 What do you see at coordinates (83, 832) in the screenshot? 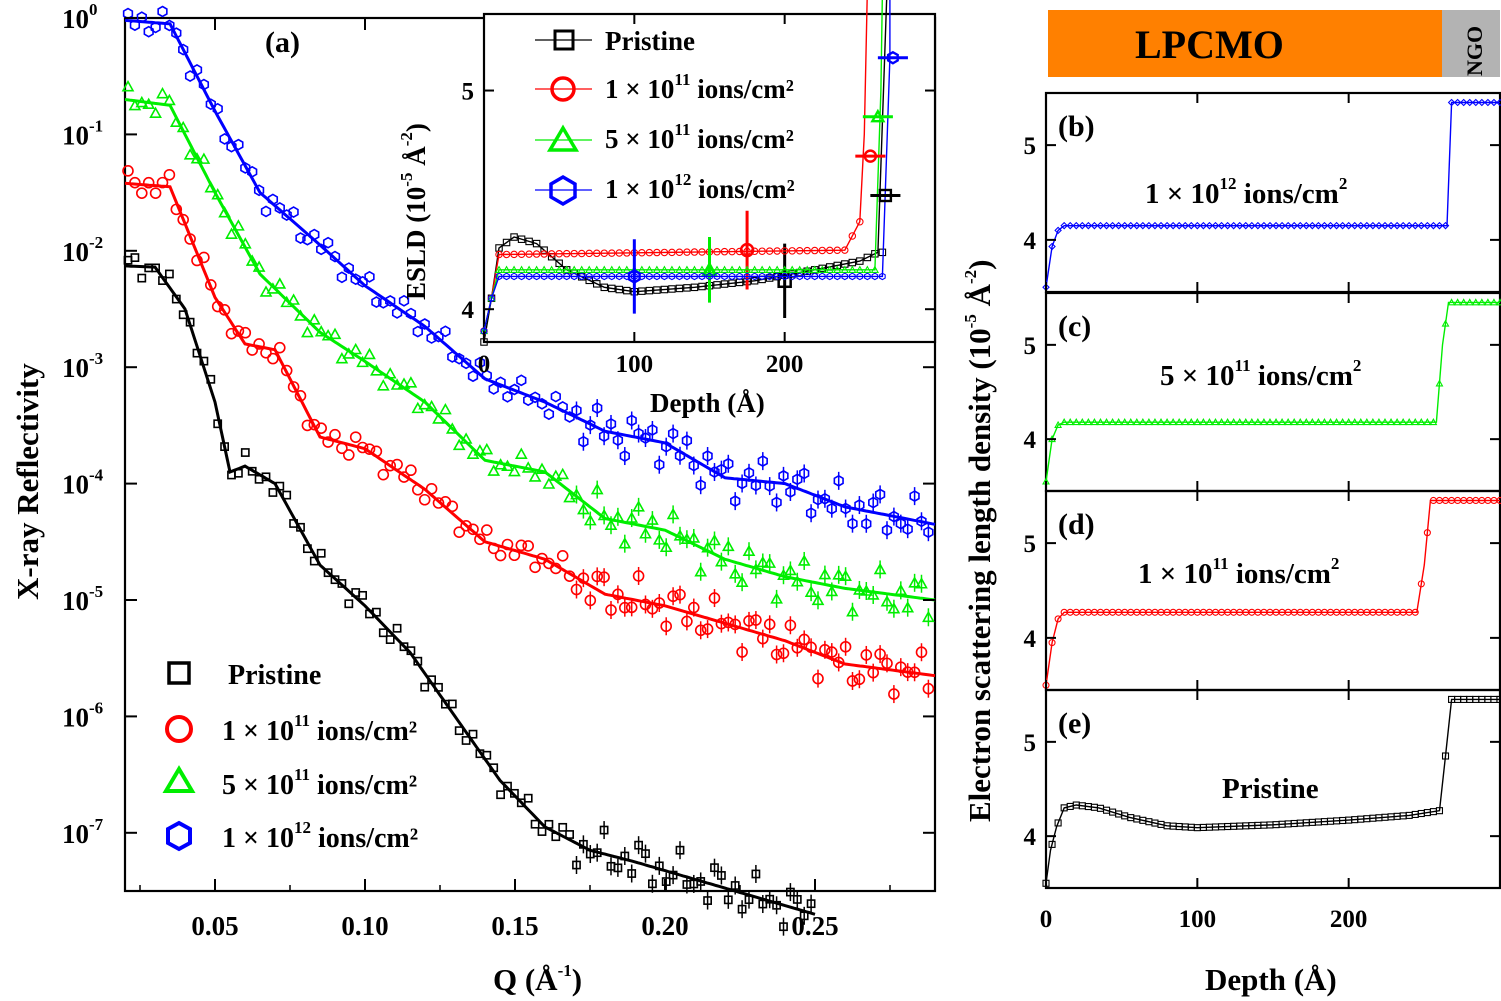
I see `y-tick-label: 10⁻⁷` at bounding box center [83, 832].